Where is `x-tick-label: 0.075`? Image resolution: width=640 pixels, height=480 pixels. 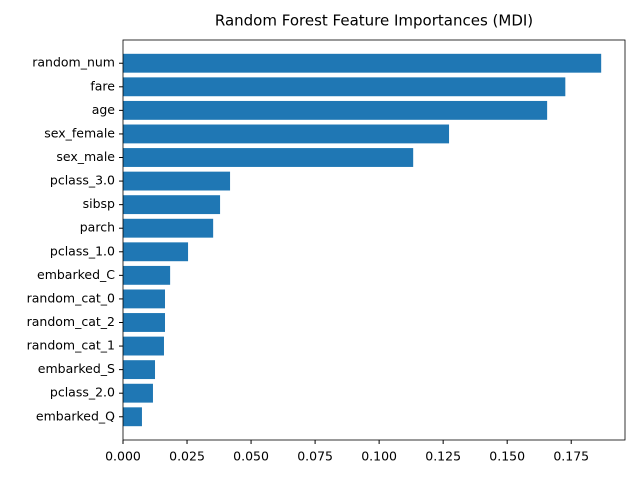 x-tick-label: 0.075 is located at coordinates (315, 456).